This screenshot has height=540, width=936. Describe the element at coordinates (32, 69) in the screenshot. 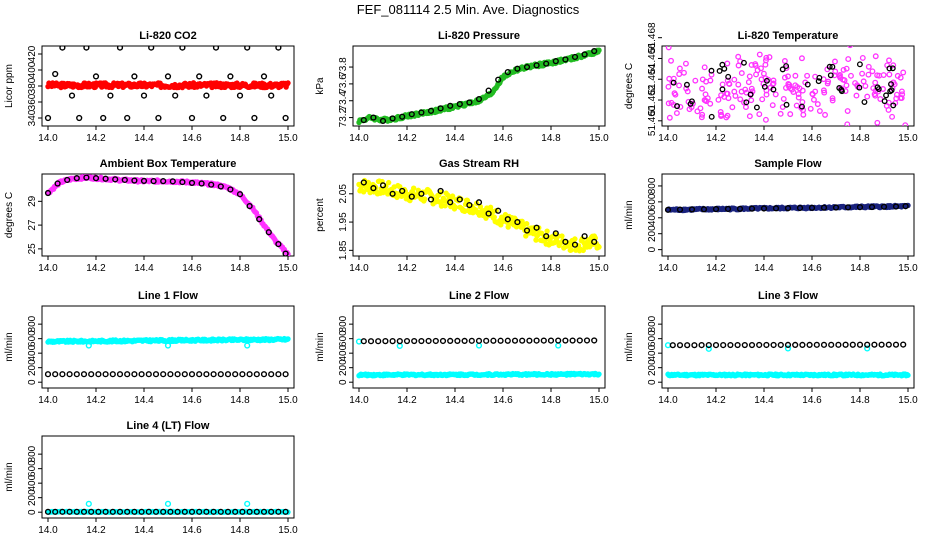

I see `y-tick-label: 400` at that location.